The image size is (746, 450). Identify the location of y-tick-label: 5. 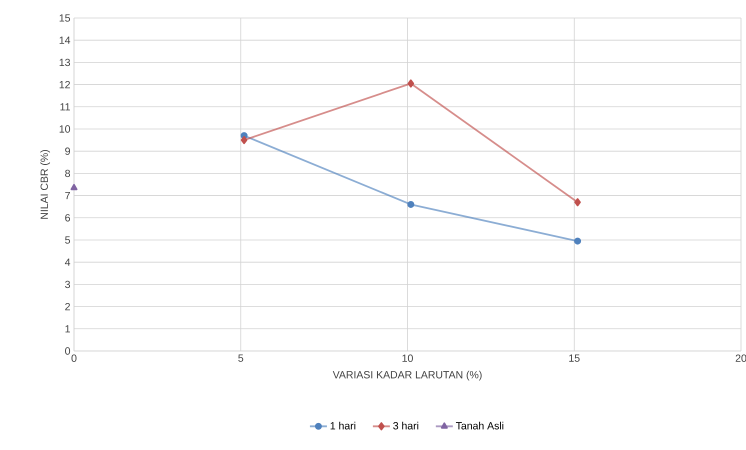
(67, 240).